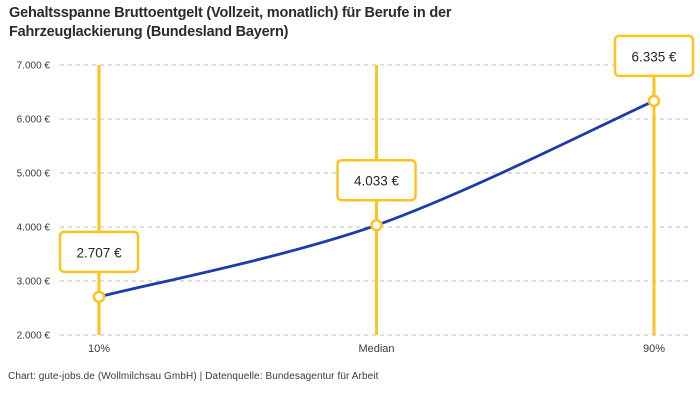 The height and width of the screenshot is (400, 700). What do you see at coordinates (34, 336) in the screenshot?
I see `y-tick-label: 2.000 €` at bounding box center [34, 336].